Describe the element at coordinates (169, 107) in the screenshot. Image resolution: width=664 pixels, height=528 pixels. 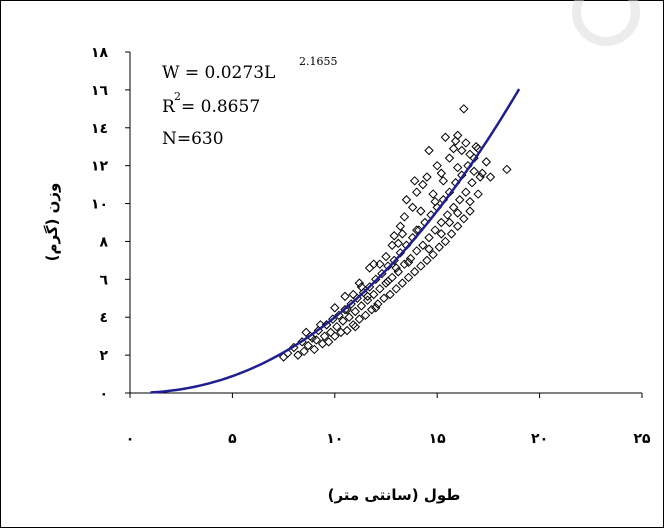
I see `r2-text: R` at that location.